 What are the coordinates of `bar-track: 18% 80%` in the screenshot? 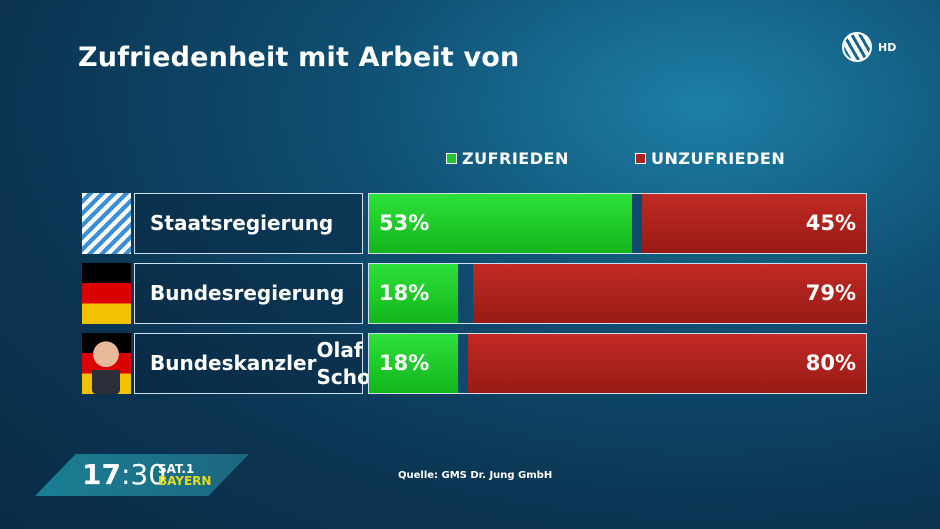 It's located at (617, 363).